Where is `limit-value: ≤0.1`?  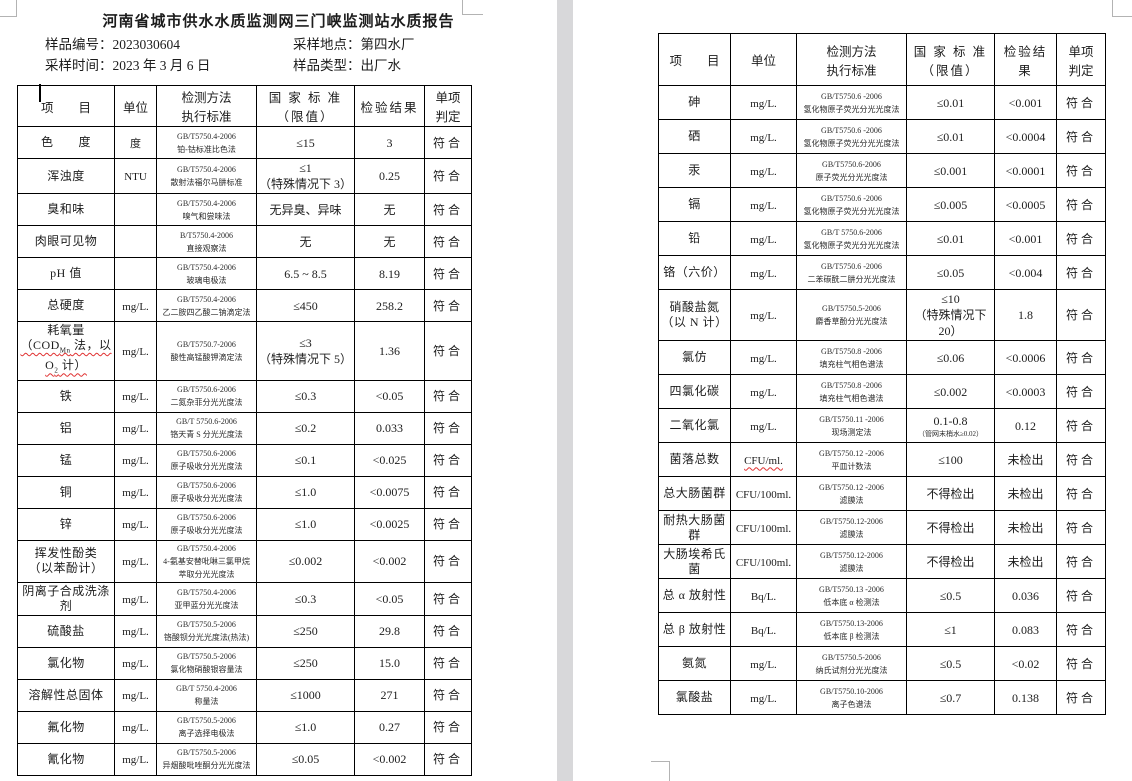 limit-value: ≤0.1 is located at coordinates (305, 460).